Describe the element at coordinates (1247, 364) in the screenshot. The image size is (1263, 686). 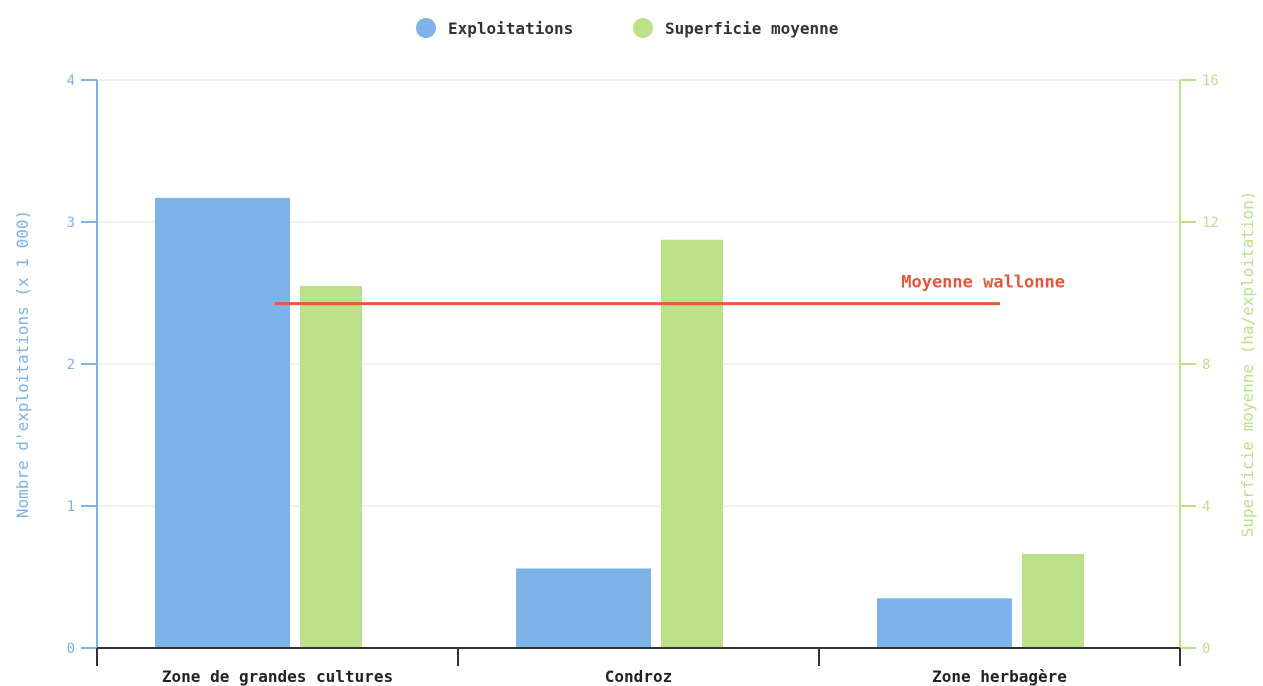
I see `right-axis-title: Superficie moyenne (ha/exploitation)` at that location.